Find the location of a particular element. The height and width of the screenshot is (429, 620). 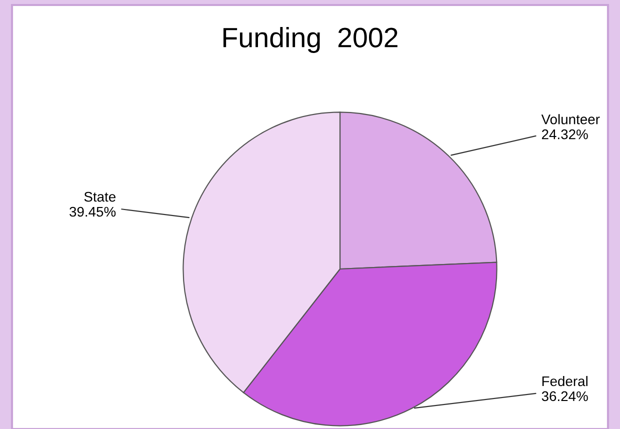

data-label: 36.24% is located at coordinates (565, 396).